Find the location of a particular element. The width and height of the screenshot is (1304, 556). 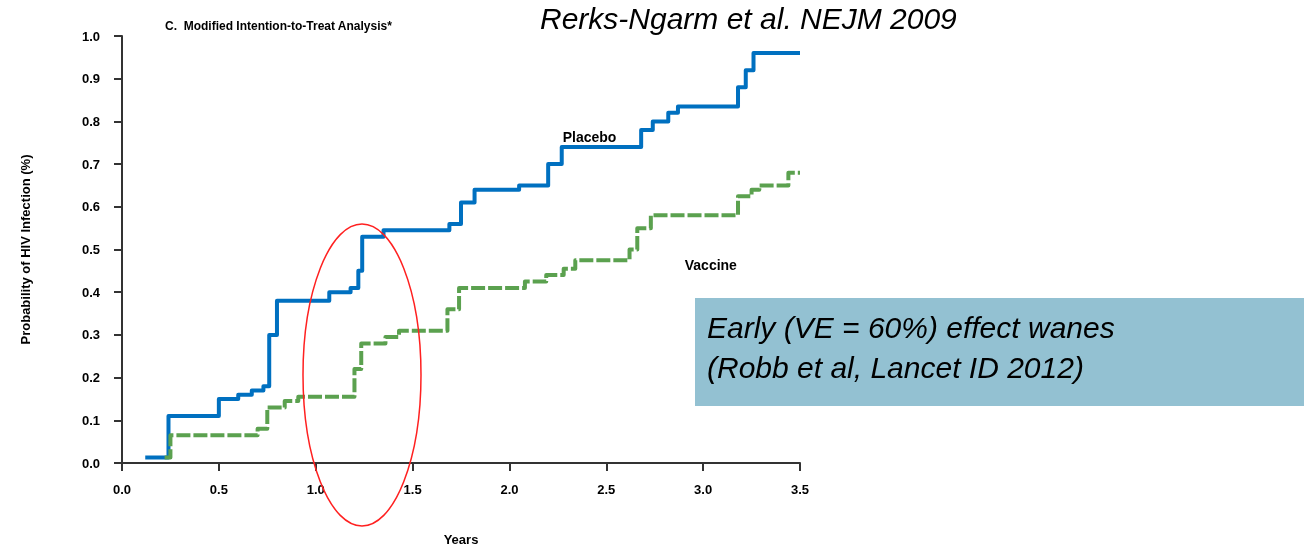

y-tick-label: 0.4 is located at coordinates (91, 292).